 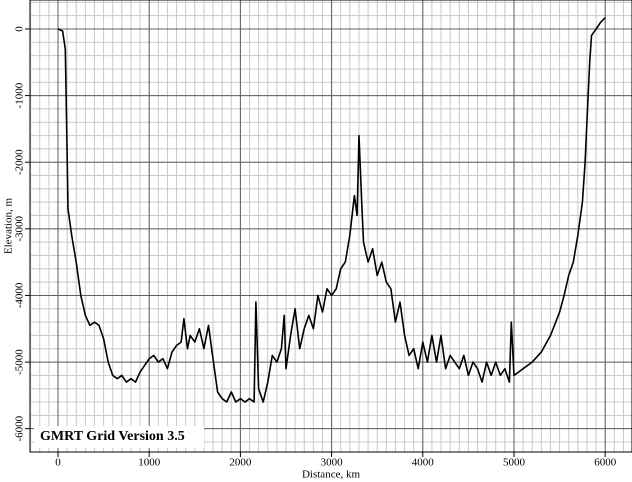 What do you see at coordinates (20, 29) in the screenshot?
I see `y-tick-label: 0` at bounding box center [20, 29].